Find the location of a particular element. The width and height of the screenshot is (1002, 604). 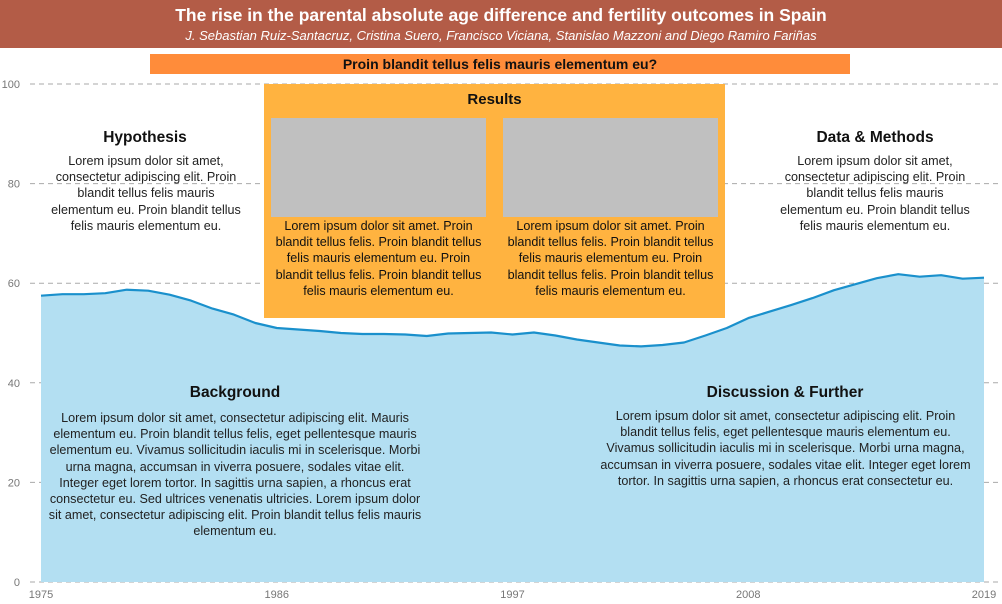

data-methods-title: Data & Methods is located at coordinates (875, 137).